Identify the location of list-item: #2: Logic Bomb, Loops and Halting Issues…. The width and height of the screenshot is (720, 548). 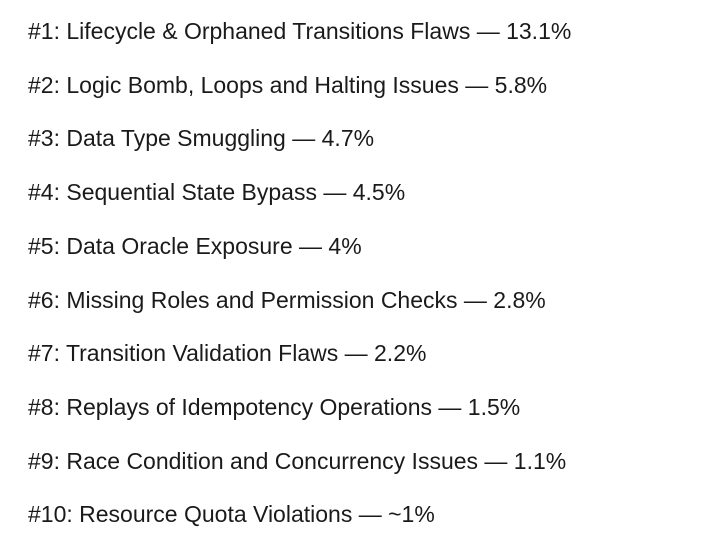
(288, 84).